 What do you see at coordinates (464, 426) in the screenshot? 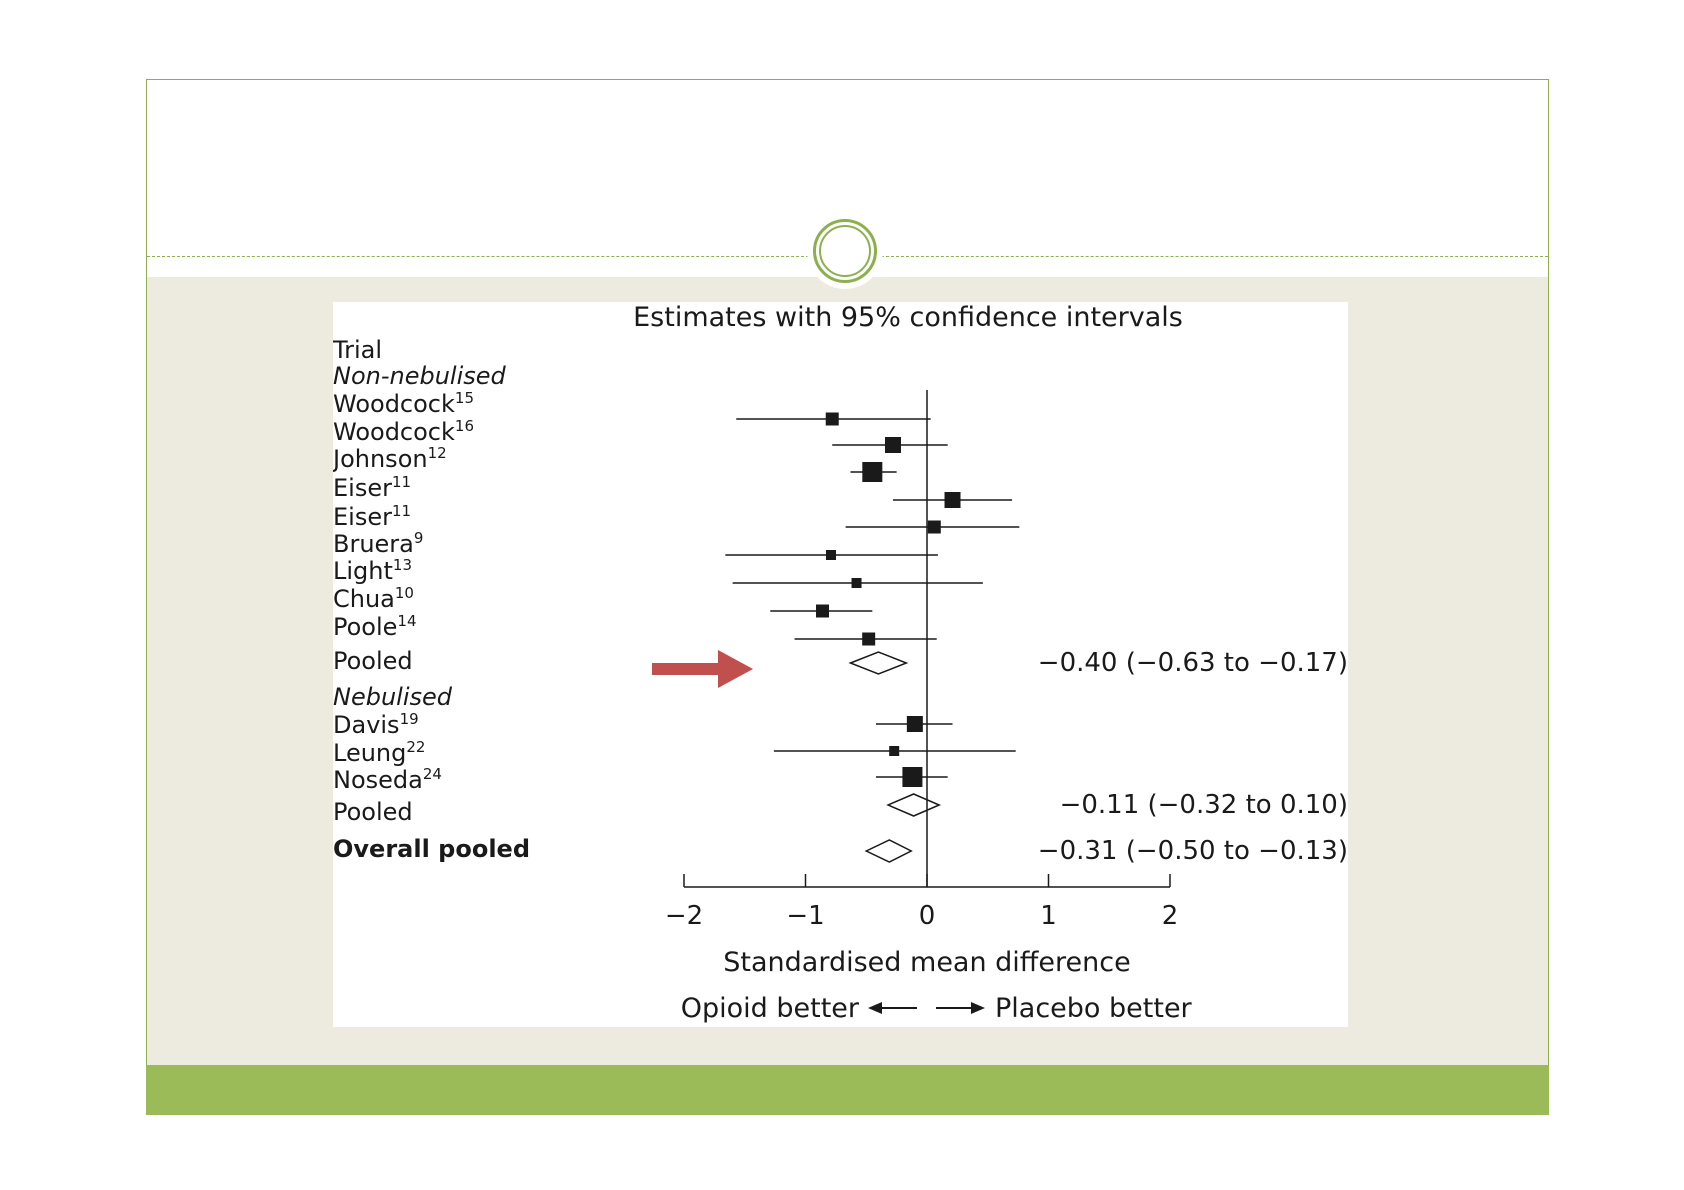
I see `citation-superscript: 16` at bounding box center [464, 426].